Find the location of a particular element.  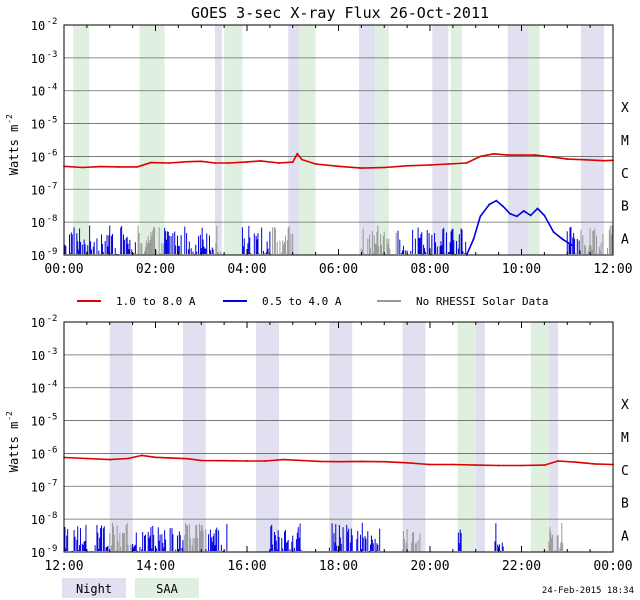

chart-title: GOES 3-sec X-ray Flux 26-Oct-2011 is located at coordinates (340, 13).